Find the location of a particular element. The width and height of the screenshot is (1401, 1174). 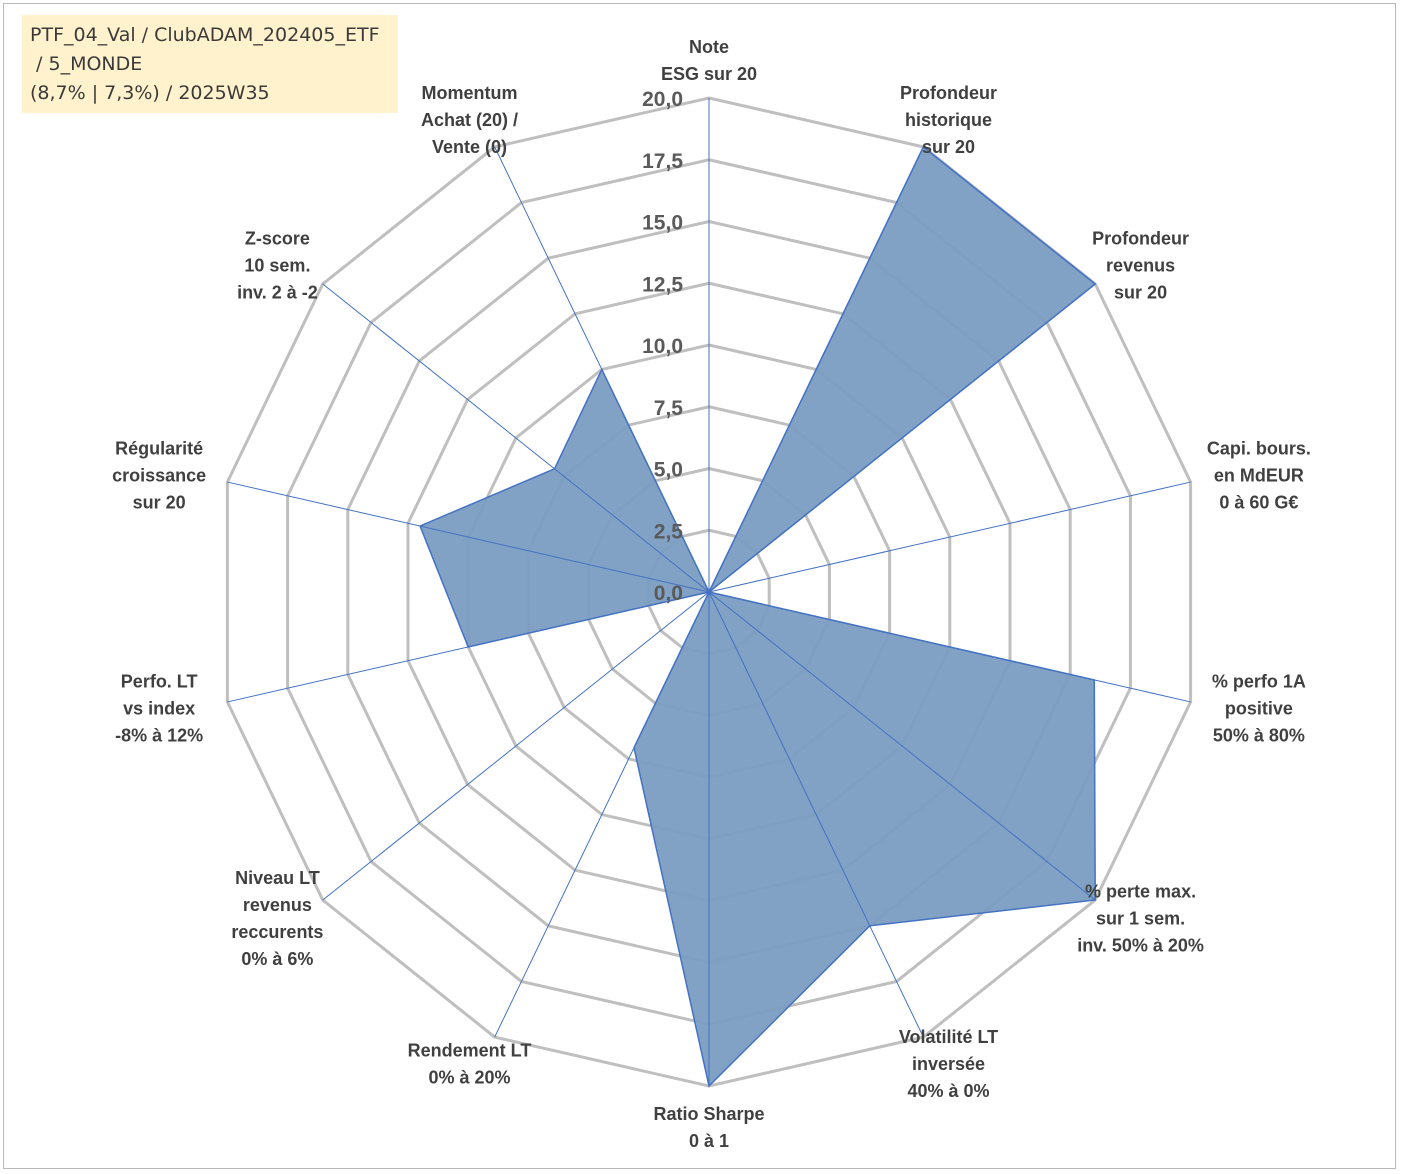

axis-label-2-line-1: revenus is located at coordinates (1140, 265).